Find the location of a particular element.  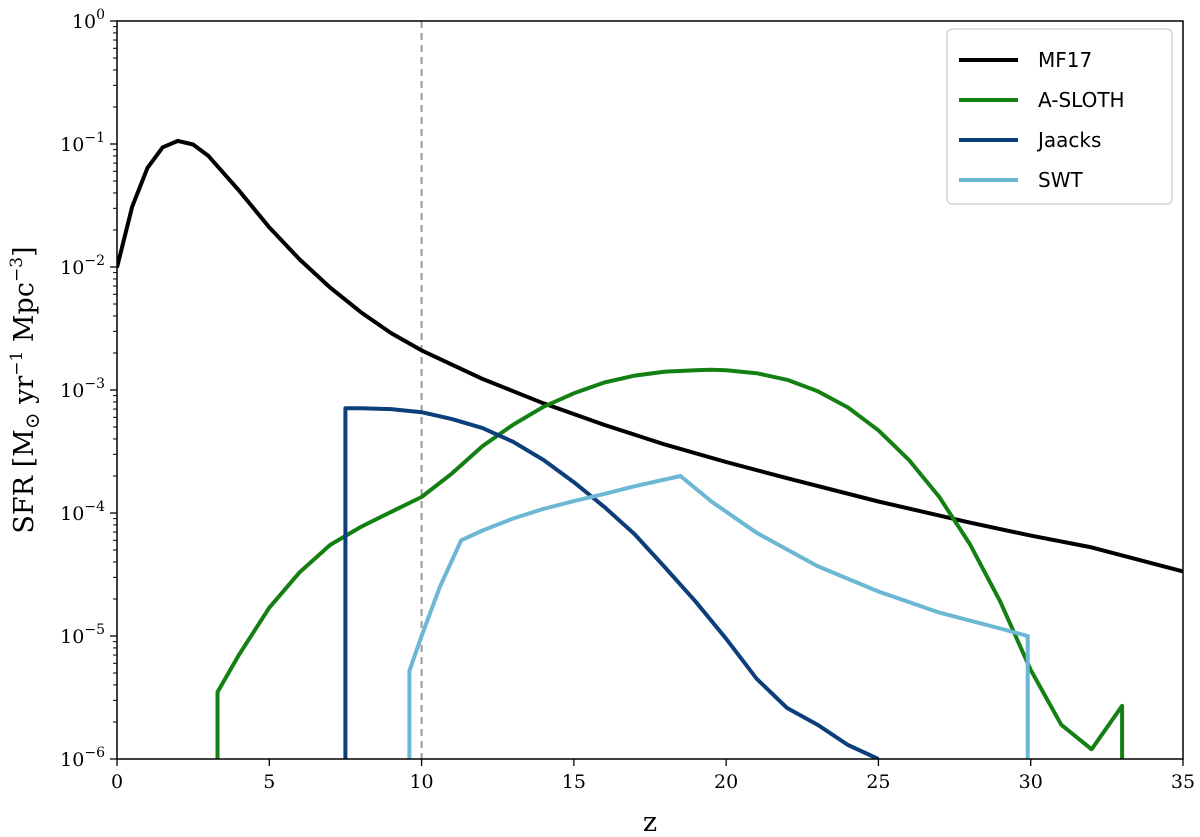

y-tick-label: 10⁻² is located at coordinates (82, 266).